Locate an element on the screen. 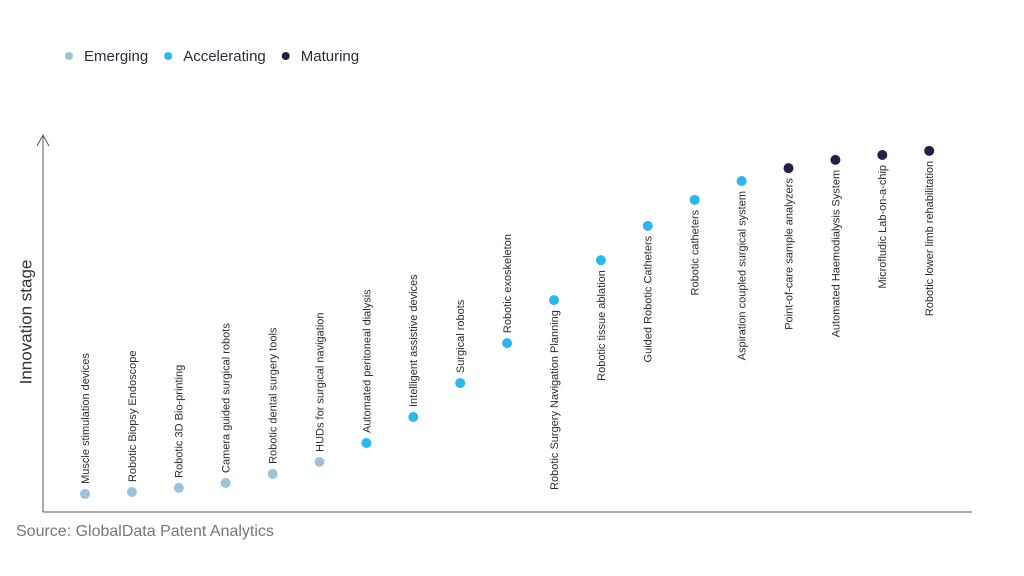 The image size is (1024, 576). legend-label: Emerging is located at coordinates (116, 56).